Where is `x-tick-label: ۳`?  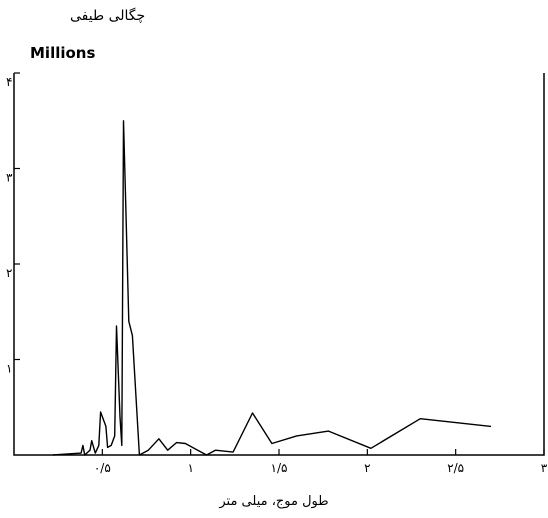
x-tick-label: ۳ is located at coordinates (544, 468).